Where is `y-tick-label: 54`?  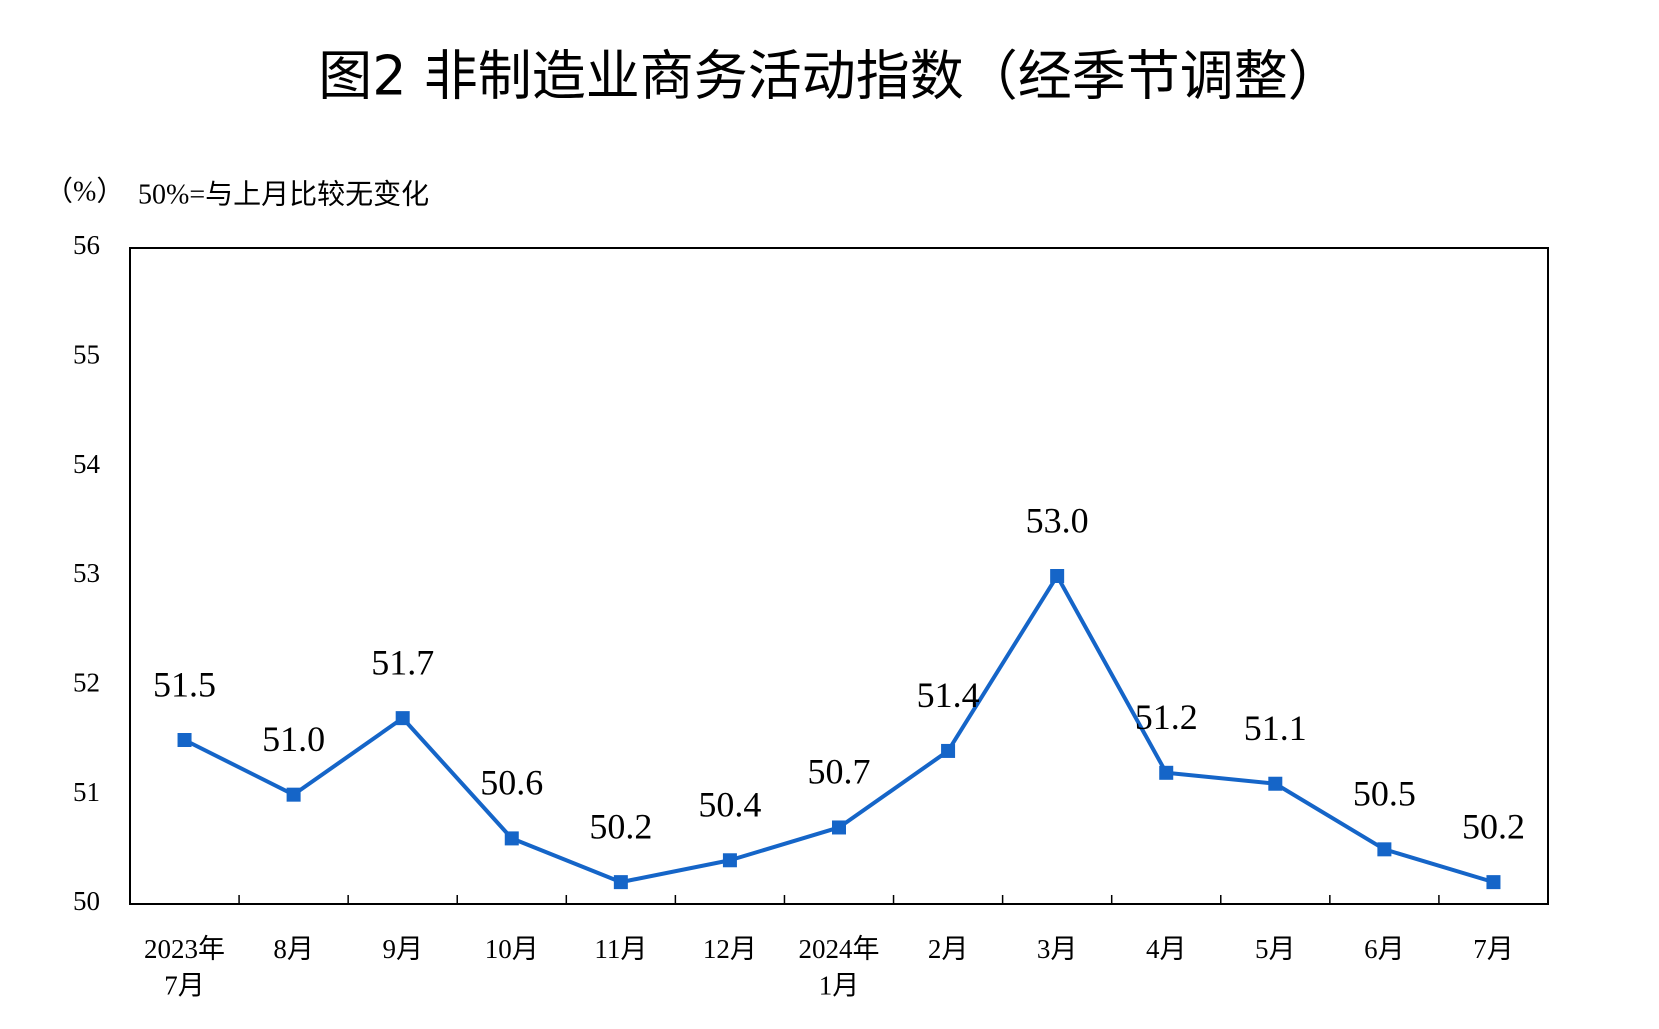 y-tick-label: 54 is located at coordinates (87, 464).